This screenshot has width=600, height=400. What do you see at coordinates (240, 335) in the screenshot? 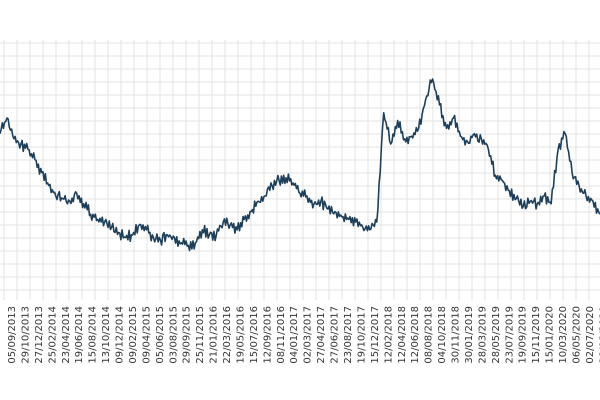
I see `x-tick-label: 19/05/2016` at bounding box center [240, 335].